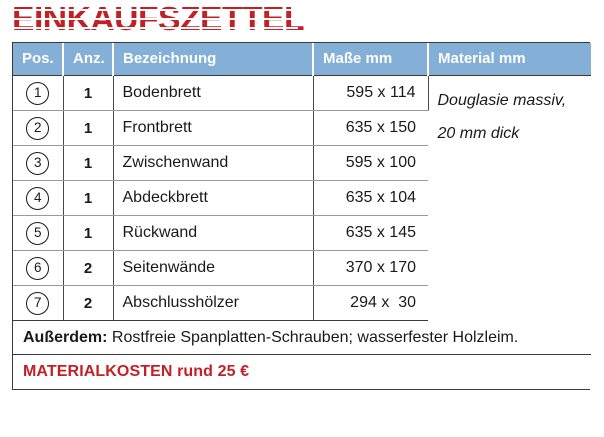  I want to click on cell-bezeichnung: Bodenbrett, so click(213, 93).